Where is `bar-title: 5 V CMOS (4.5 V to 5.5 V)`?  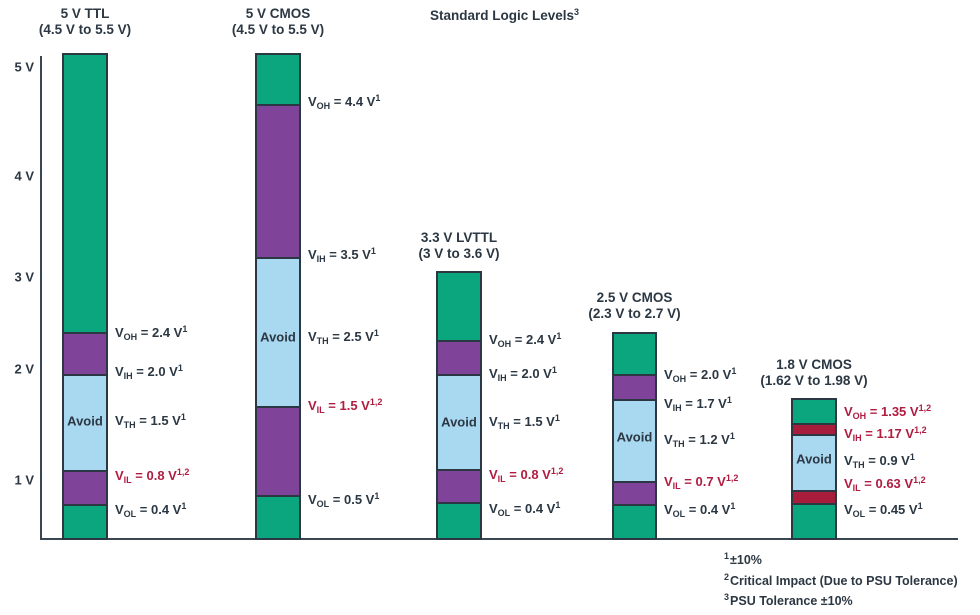 bar-title: 5 V CMOS (4.5 V to 5.5 V) is located at coordinates (278, 22).